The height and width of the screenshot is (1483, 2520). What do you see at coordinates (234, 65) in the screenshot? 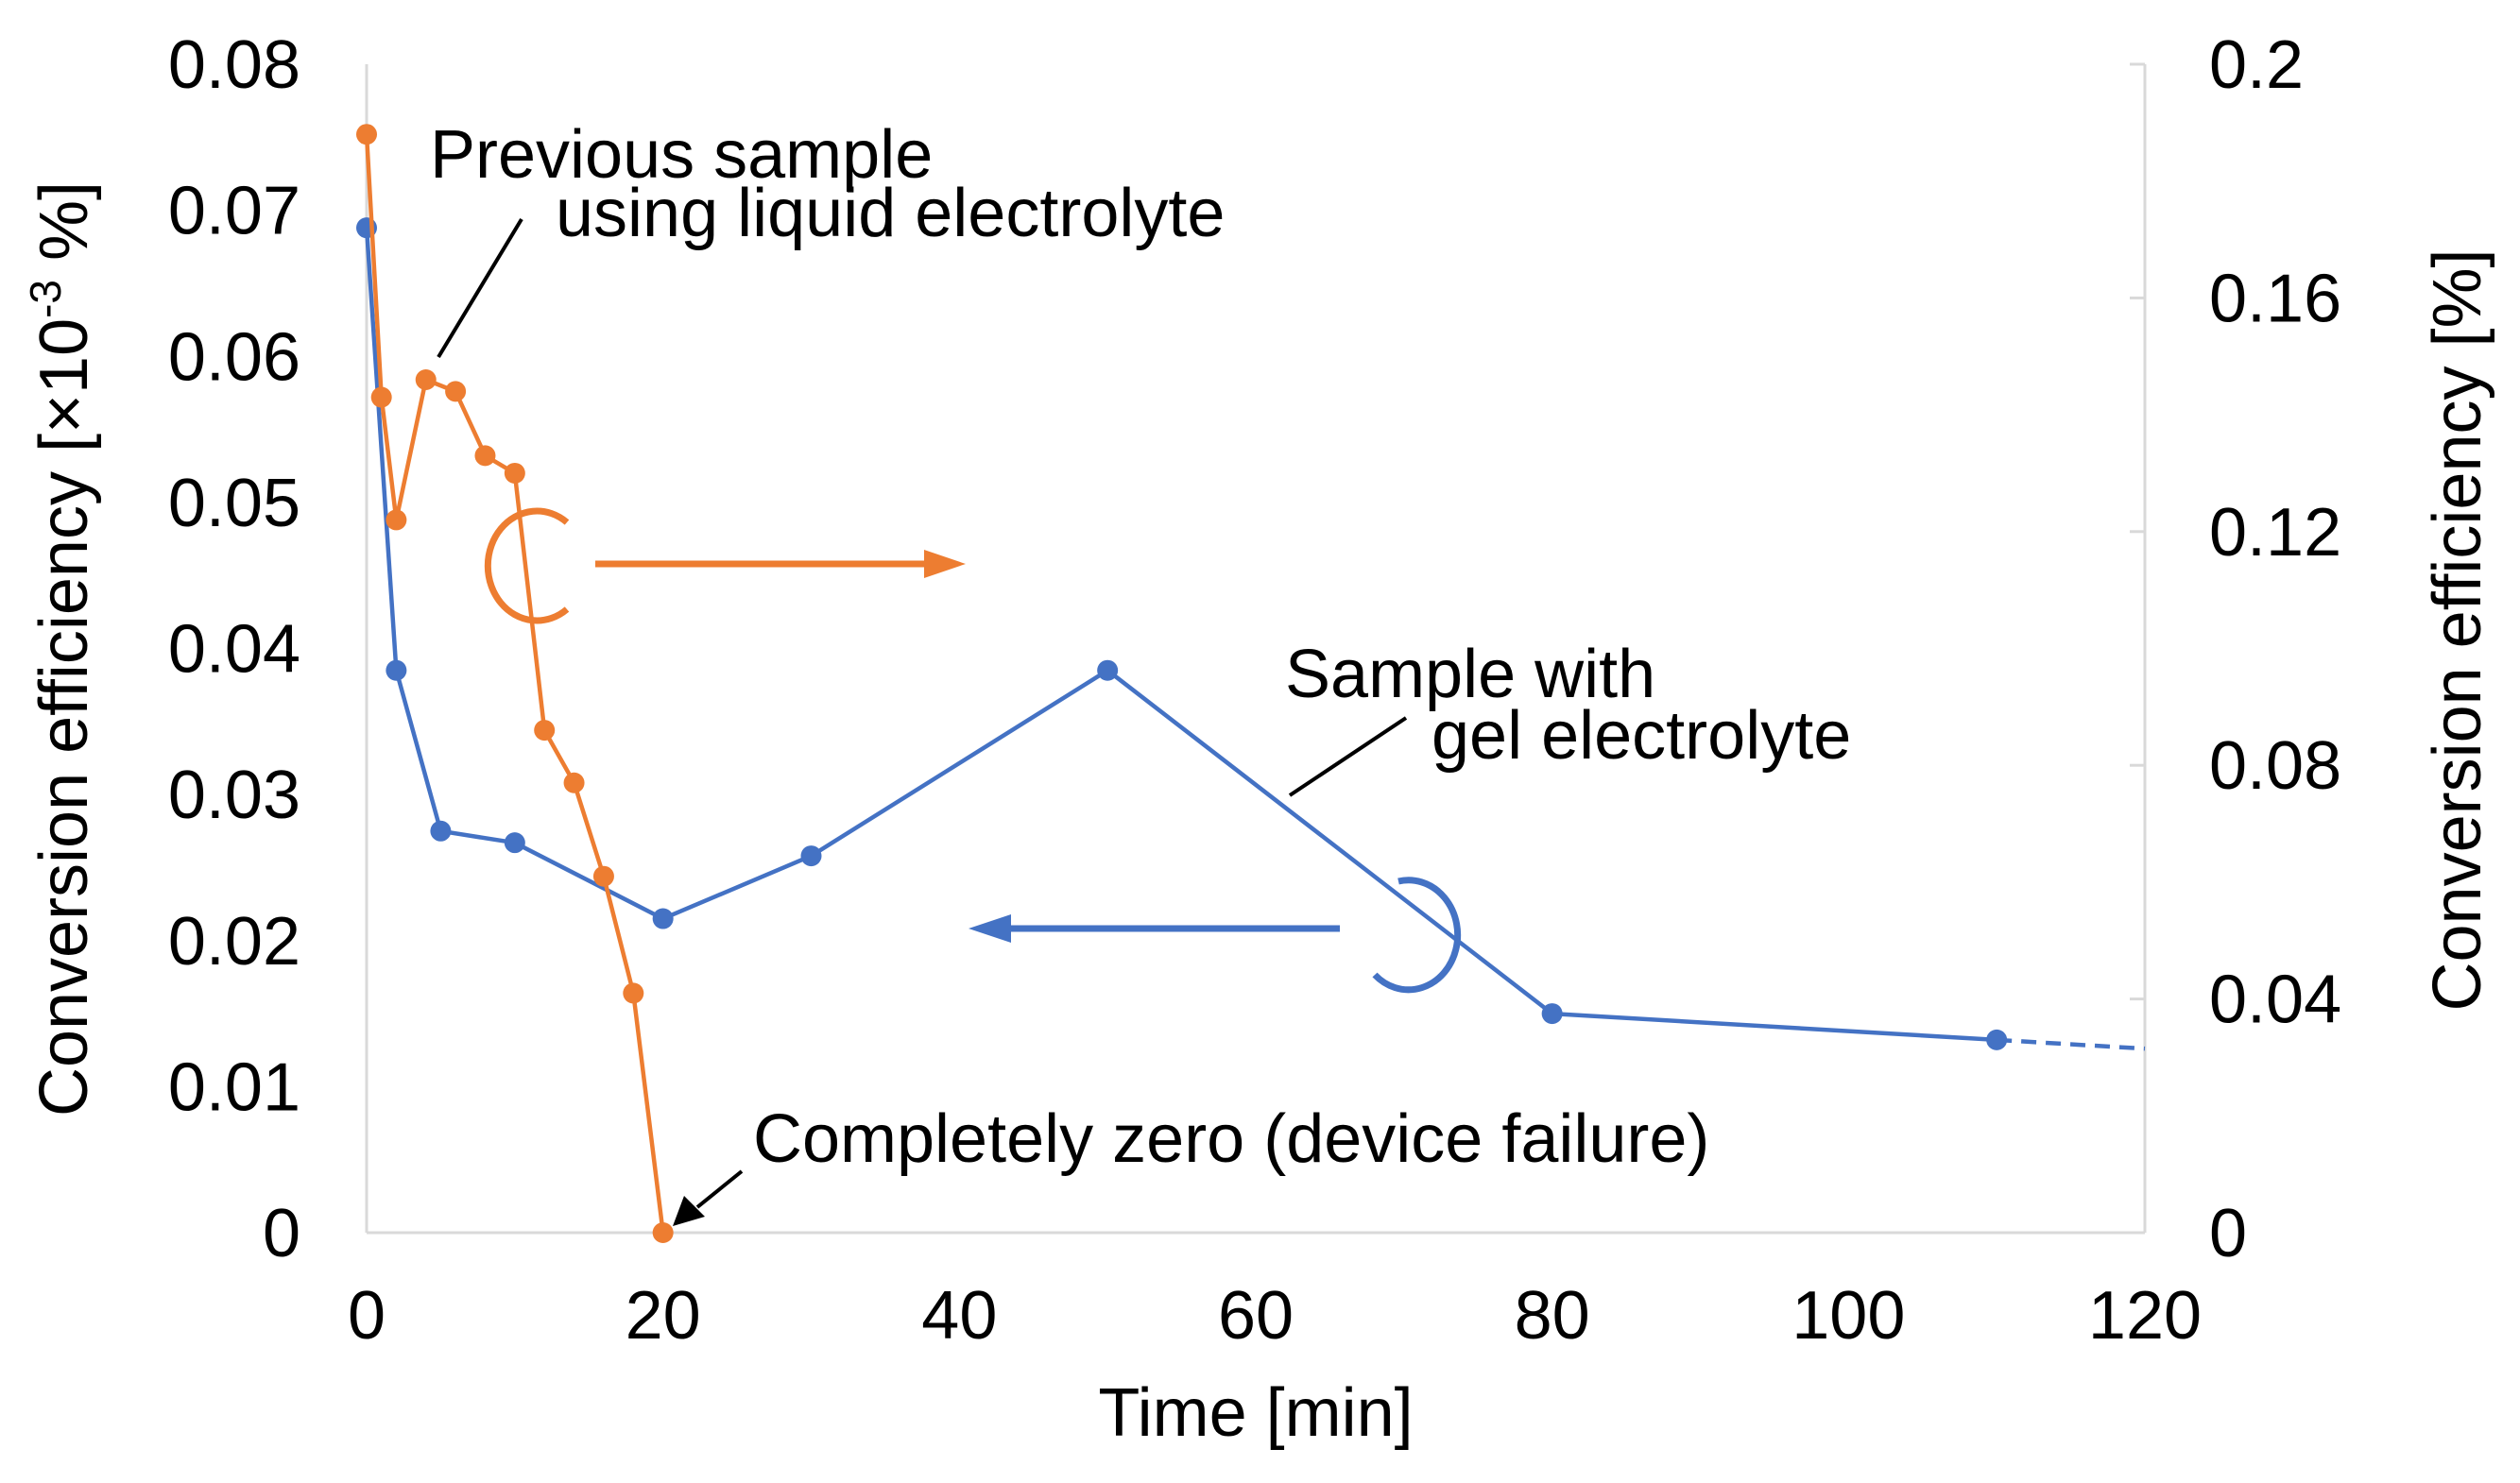
I see `left-y-tick-label: 0.08` at bounding box center [234, 65].